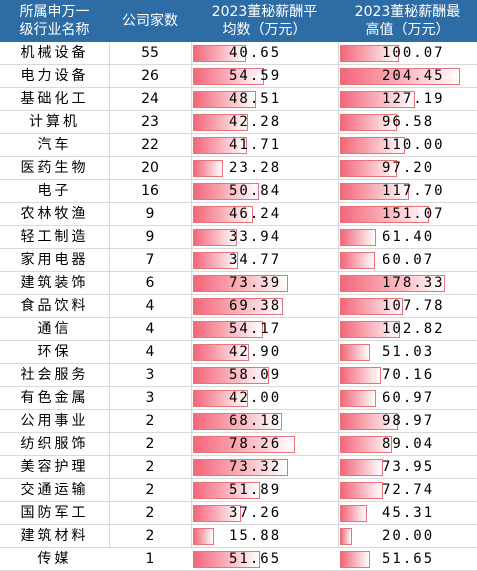 This screenshot has height=571, width=477. I want to click on max-value-label: 96.58, so click(408, 122).